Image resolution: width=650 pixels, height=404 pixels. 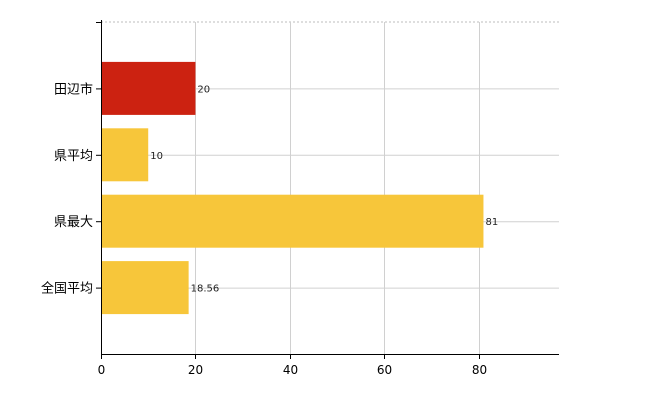 I want to click on y-tick-label: 県最大, so click(x=73, y=222).